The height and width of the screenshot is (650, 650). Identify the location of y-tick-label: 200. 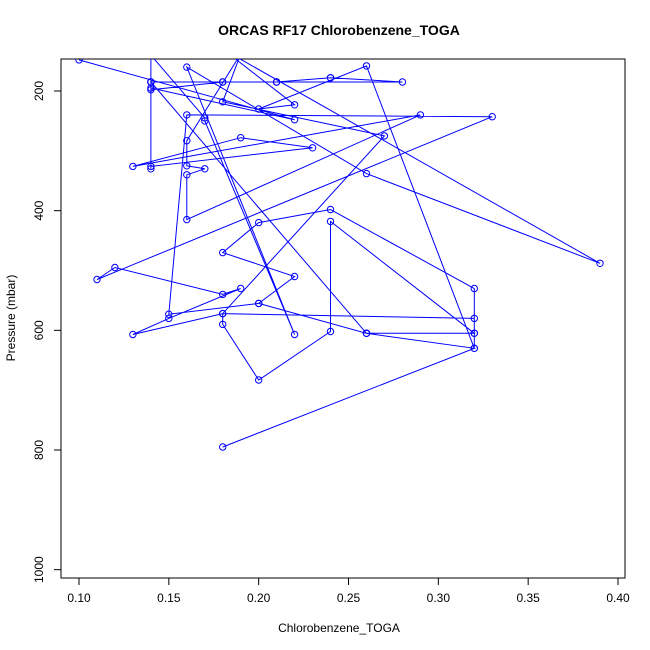
(39, 91).